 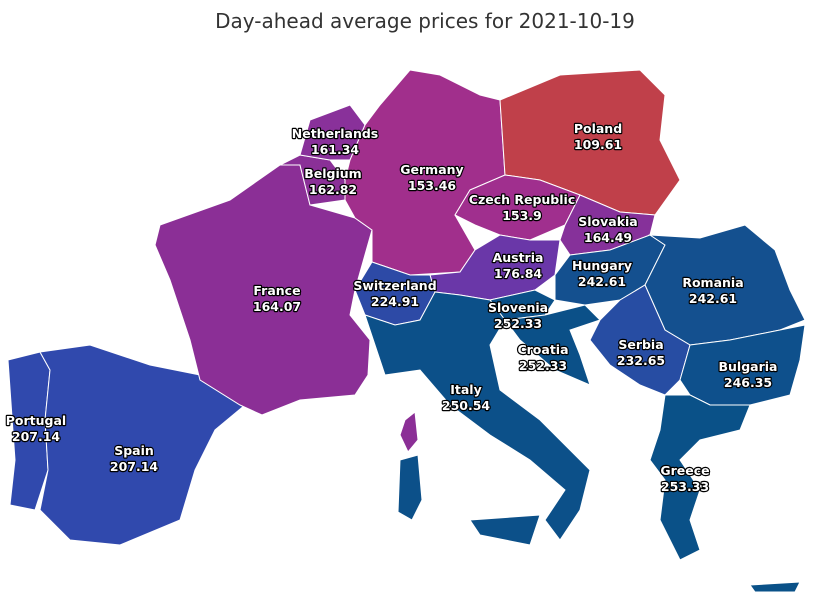 I want to click on region-name: Czech Republic, so click(x=522, y=199).